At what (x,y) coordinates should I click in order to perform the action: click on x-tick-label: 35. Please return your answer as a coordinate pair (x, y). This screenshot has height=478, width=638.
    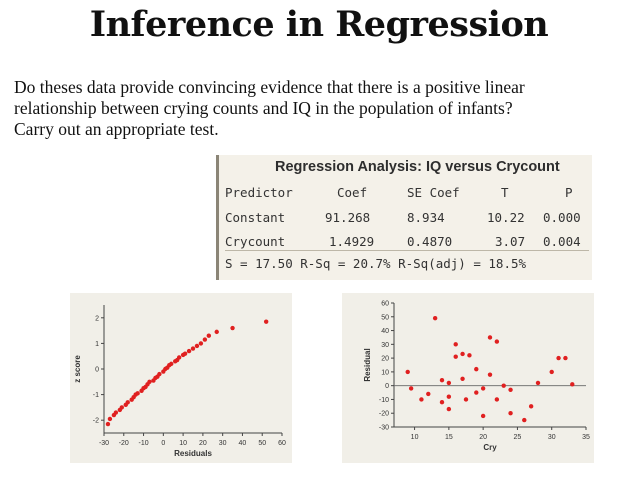
    Looking at the image, I should click on (586, 437).